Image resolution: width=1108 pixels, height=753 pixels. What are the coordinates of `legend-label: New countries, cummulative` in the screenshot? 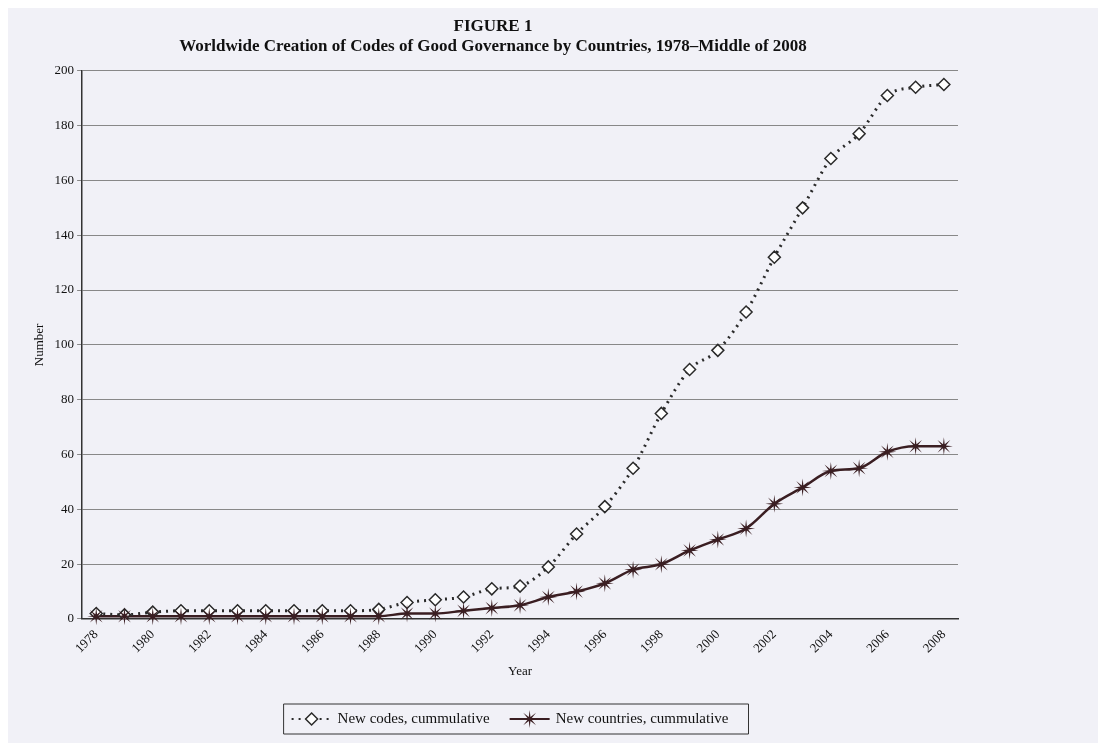 It's located at (642, 717).